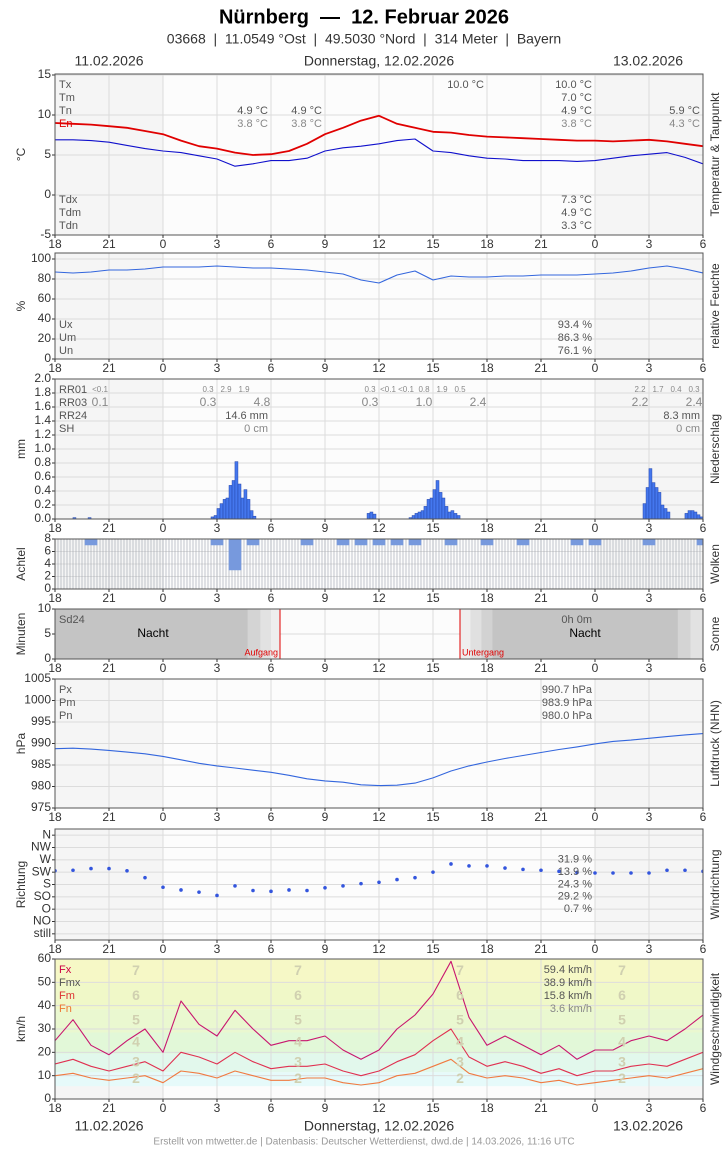  What do you see at coordinates (640, 402) in the screenshot?
I see `rr03-label: 2.2` at bounding box center [640, 402].